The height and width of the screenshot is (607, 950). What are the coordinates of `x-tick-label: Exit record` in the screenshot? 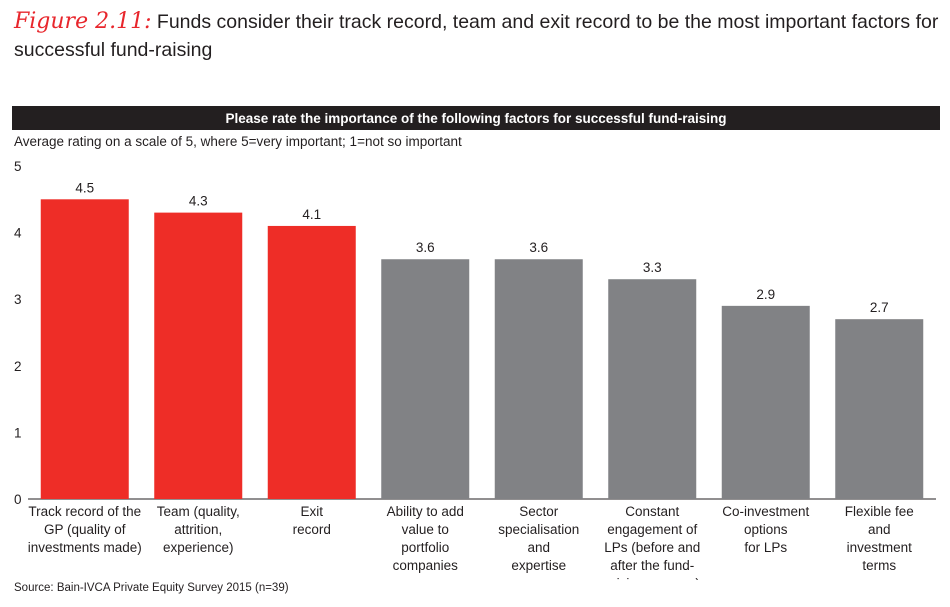 It's located at (312, 520).